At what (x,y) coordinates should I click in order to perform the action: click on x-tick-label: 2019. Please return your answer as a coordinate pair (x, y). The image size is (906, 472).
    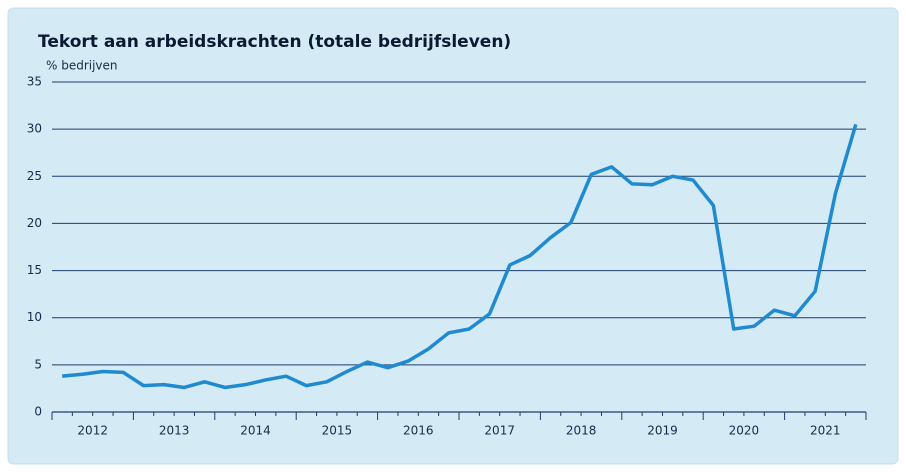
    Looking at the image, I should click on (662, 431).